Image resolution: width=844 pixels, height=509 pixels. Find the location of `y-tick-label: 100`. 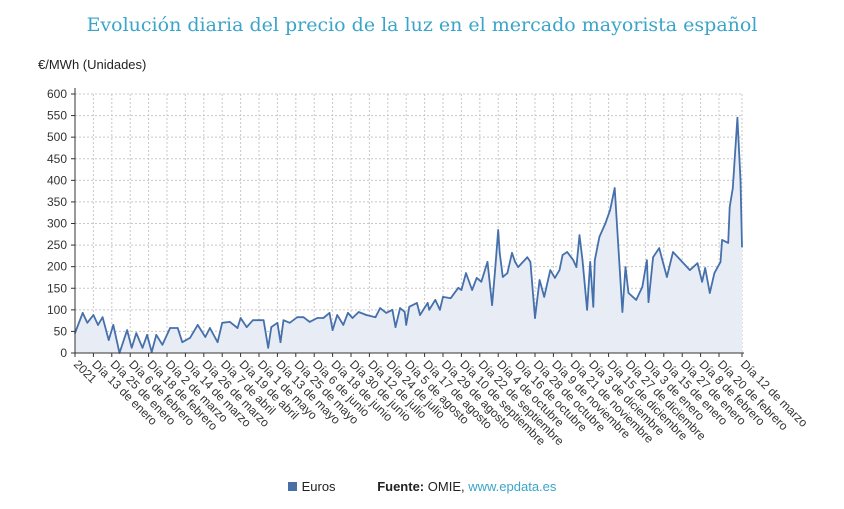

y-tick-label: 100 is located at coordinates (57, 310).